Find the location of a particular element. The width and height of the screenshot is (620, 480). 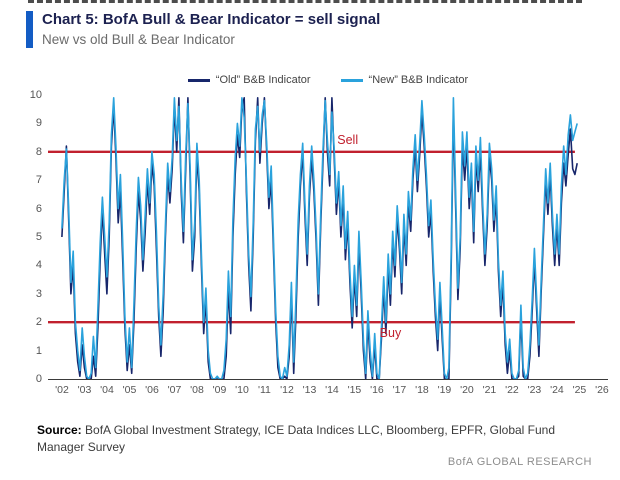

y-tick-label: 6 is located at coordinates (38, 208).